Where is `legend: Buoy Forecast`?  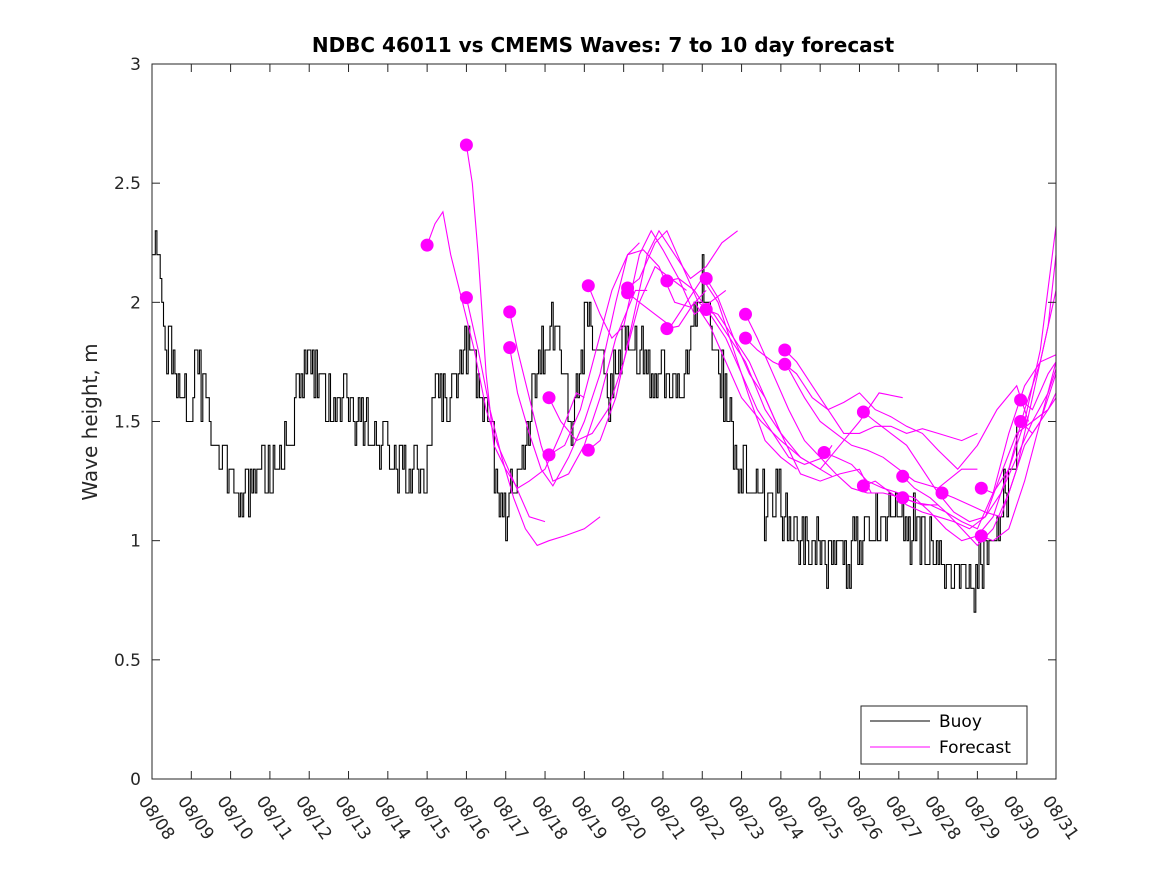 legend: Buoy Forecast is located at coordinates (944, 735).